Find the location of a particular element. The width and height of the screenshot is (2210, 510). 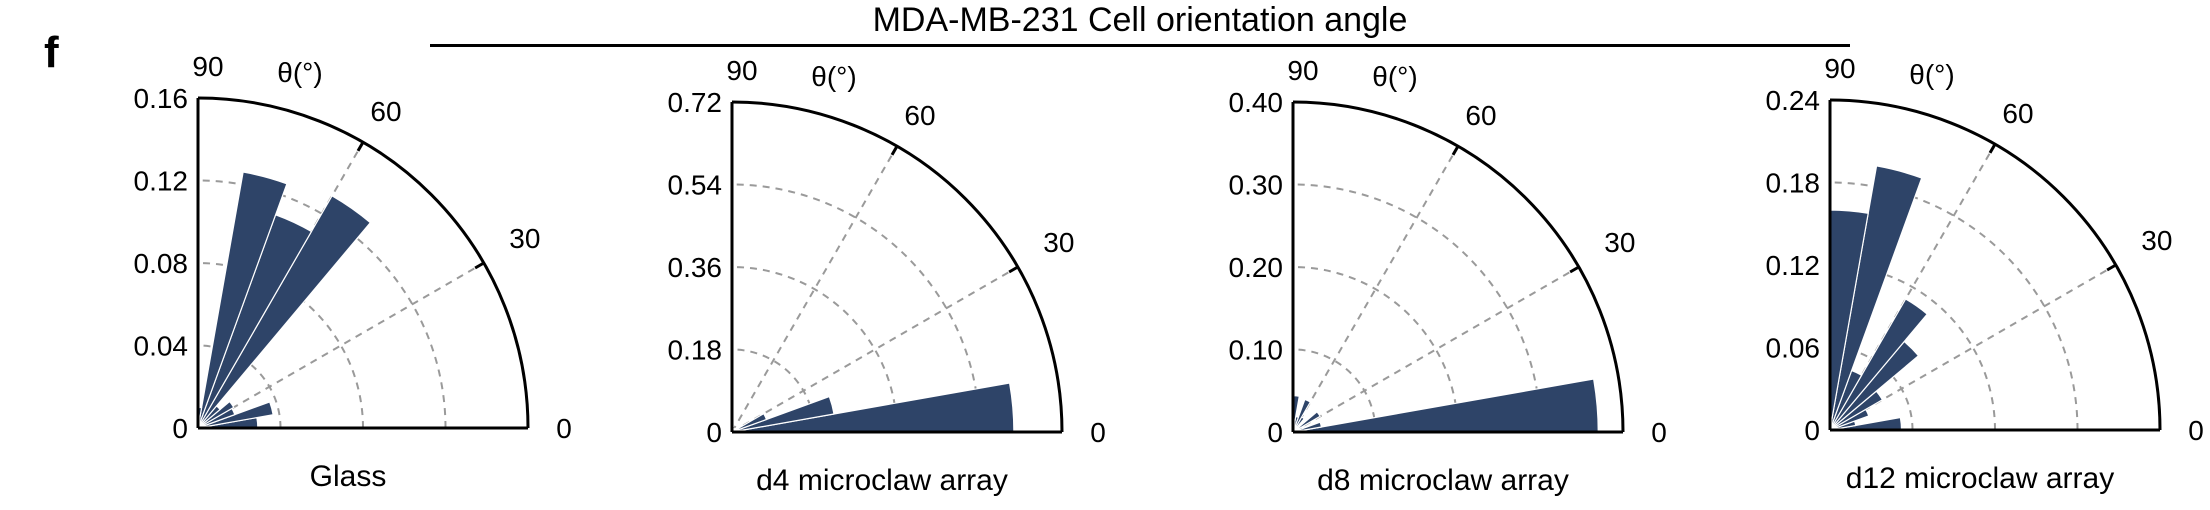

r-tick-label: 0.24 is located at coordinates (1793, 100).